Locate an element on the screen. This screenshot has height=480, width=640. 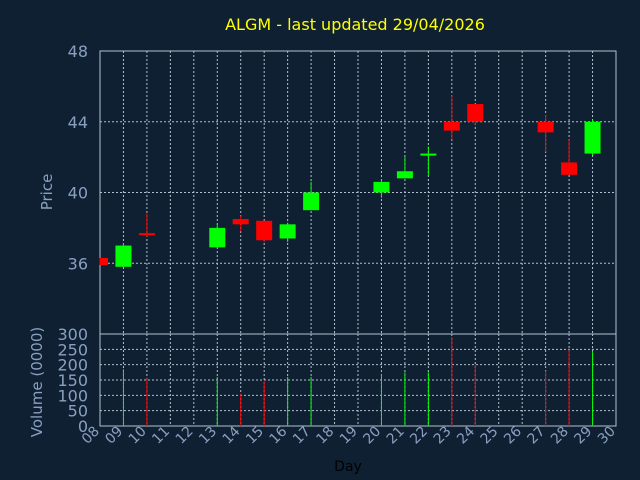
chart-title: ALGM - last updated 29/04/2026 is located at coordinates (355, 24).